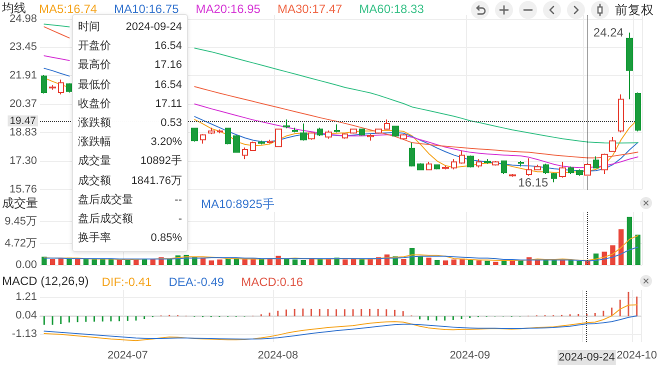 The width and height of the screenshot is (660, 365). I want to click on y-tick-label: -1.13, so click(24, 334).